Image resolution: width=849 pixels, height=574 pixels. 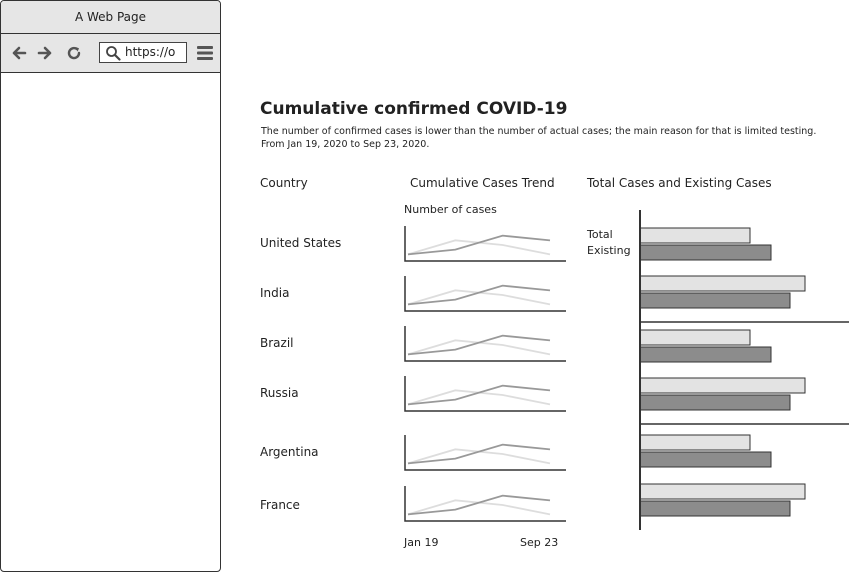 I want to click on country-label: United States, so click(x=301, y=243).